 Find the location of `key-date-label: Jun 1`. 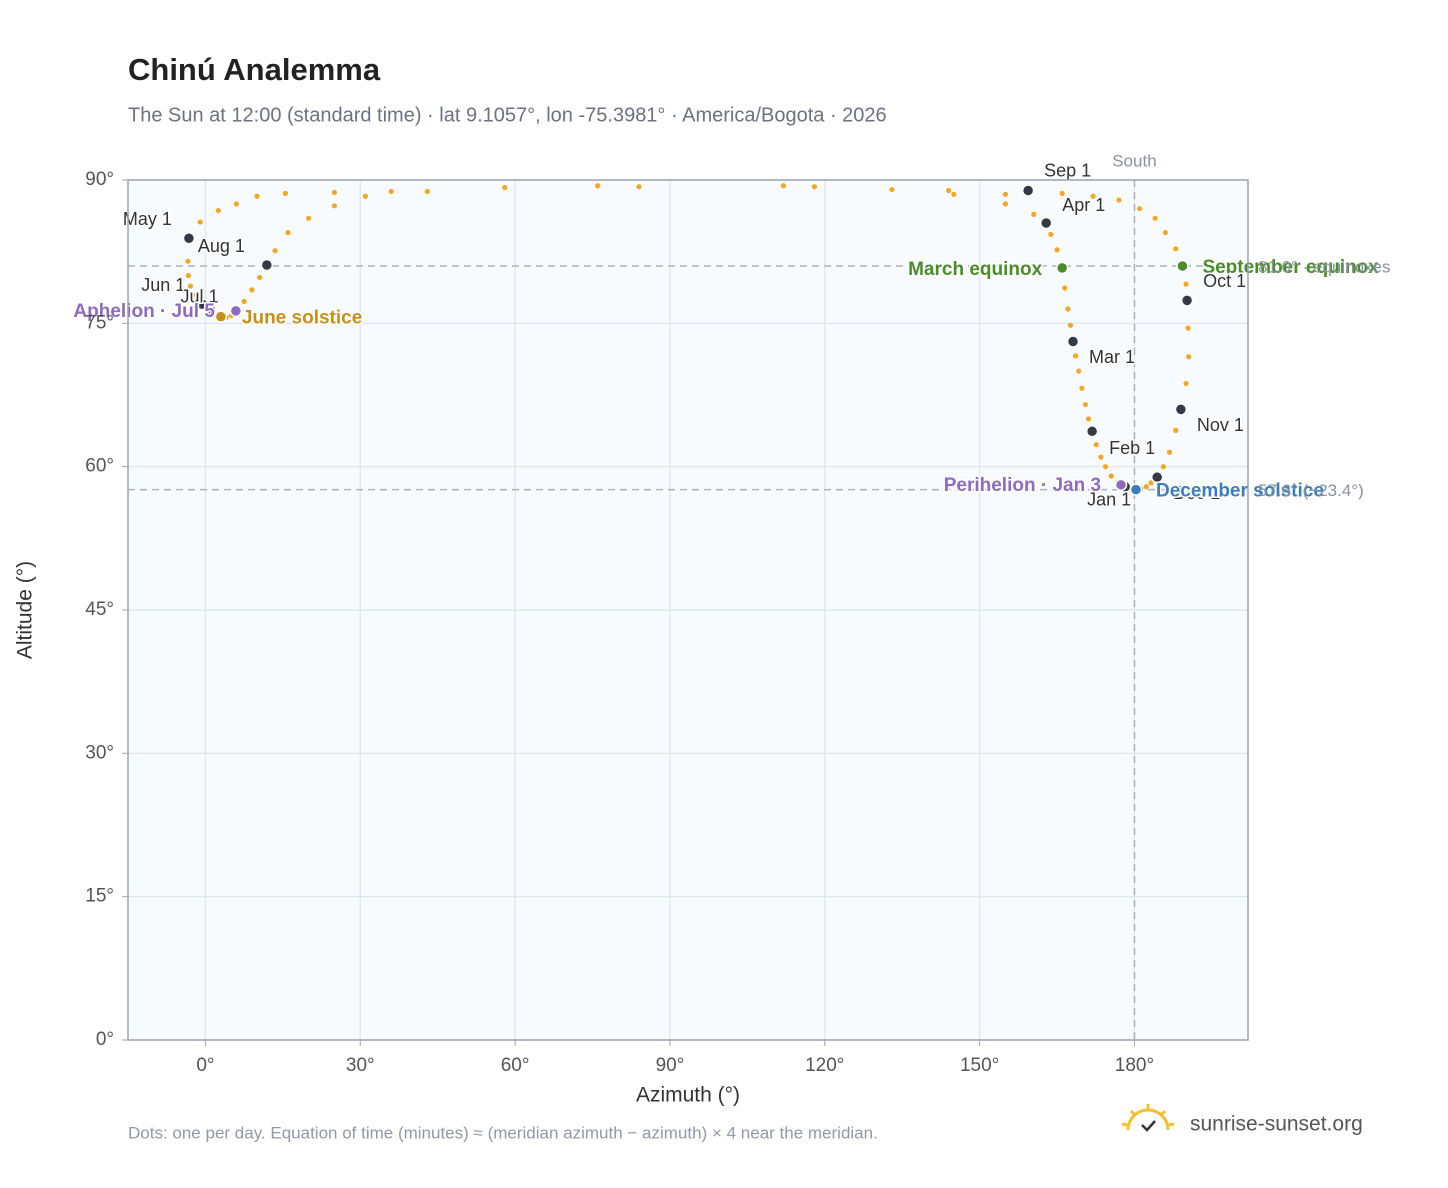

key-date-label: Jun 1 is located at coordinates (163, 285).